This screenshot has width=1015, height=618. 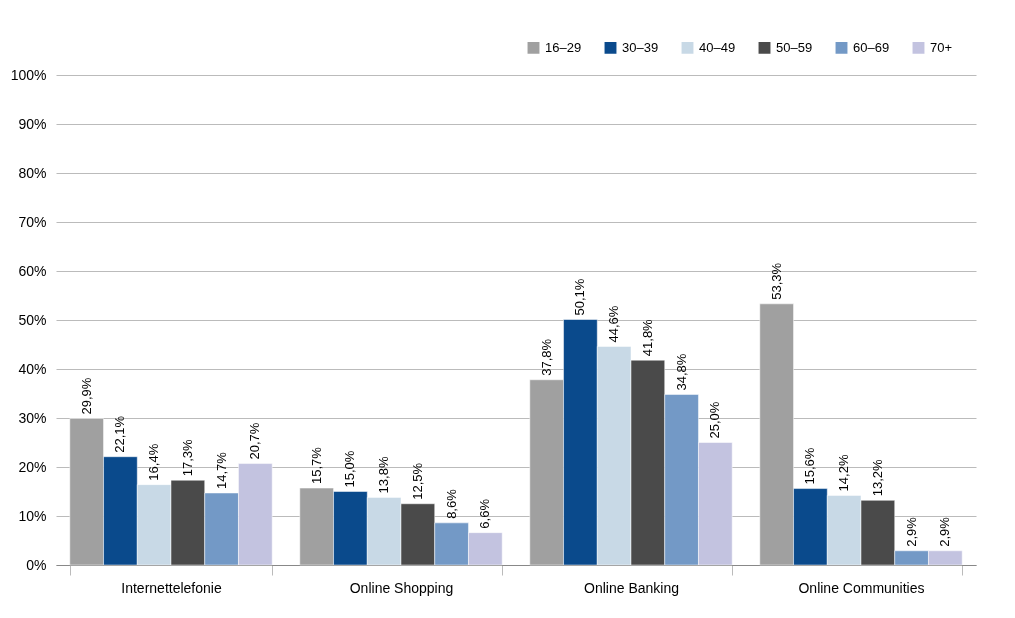 What do you see at coordinates (941, 47) in the screenshot?
I see `legend-label: 70+` at bounding box center [941, 47].